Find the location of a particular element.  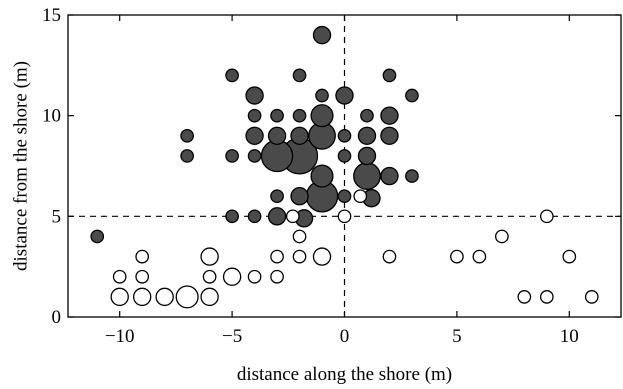

x-tick-label: 0 is located at coordinates (345, 336).